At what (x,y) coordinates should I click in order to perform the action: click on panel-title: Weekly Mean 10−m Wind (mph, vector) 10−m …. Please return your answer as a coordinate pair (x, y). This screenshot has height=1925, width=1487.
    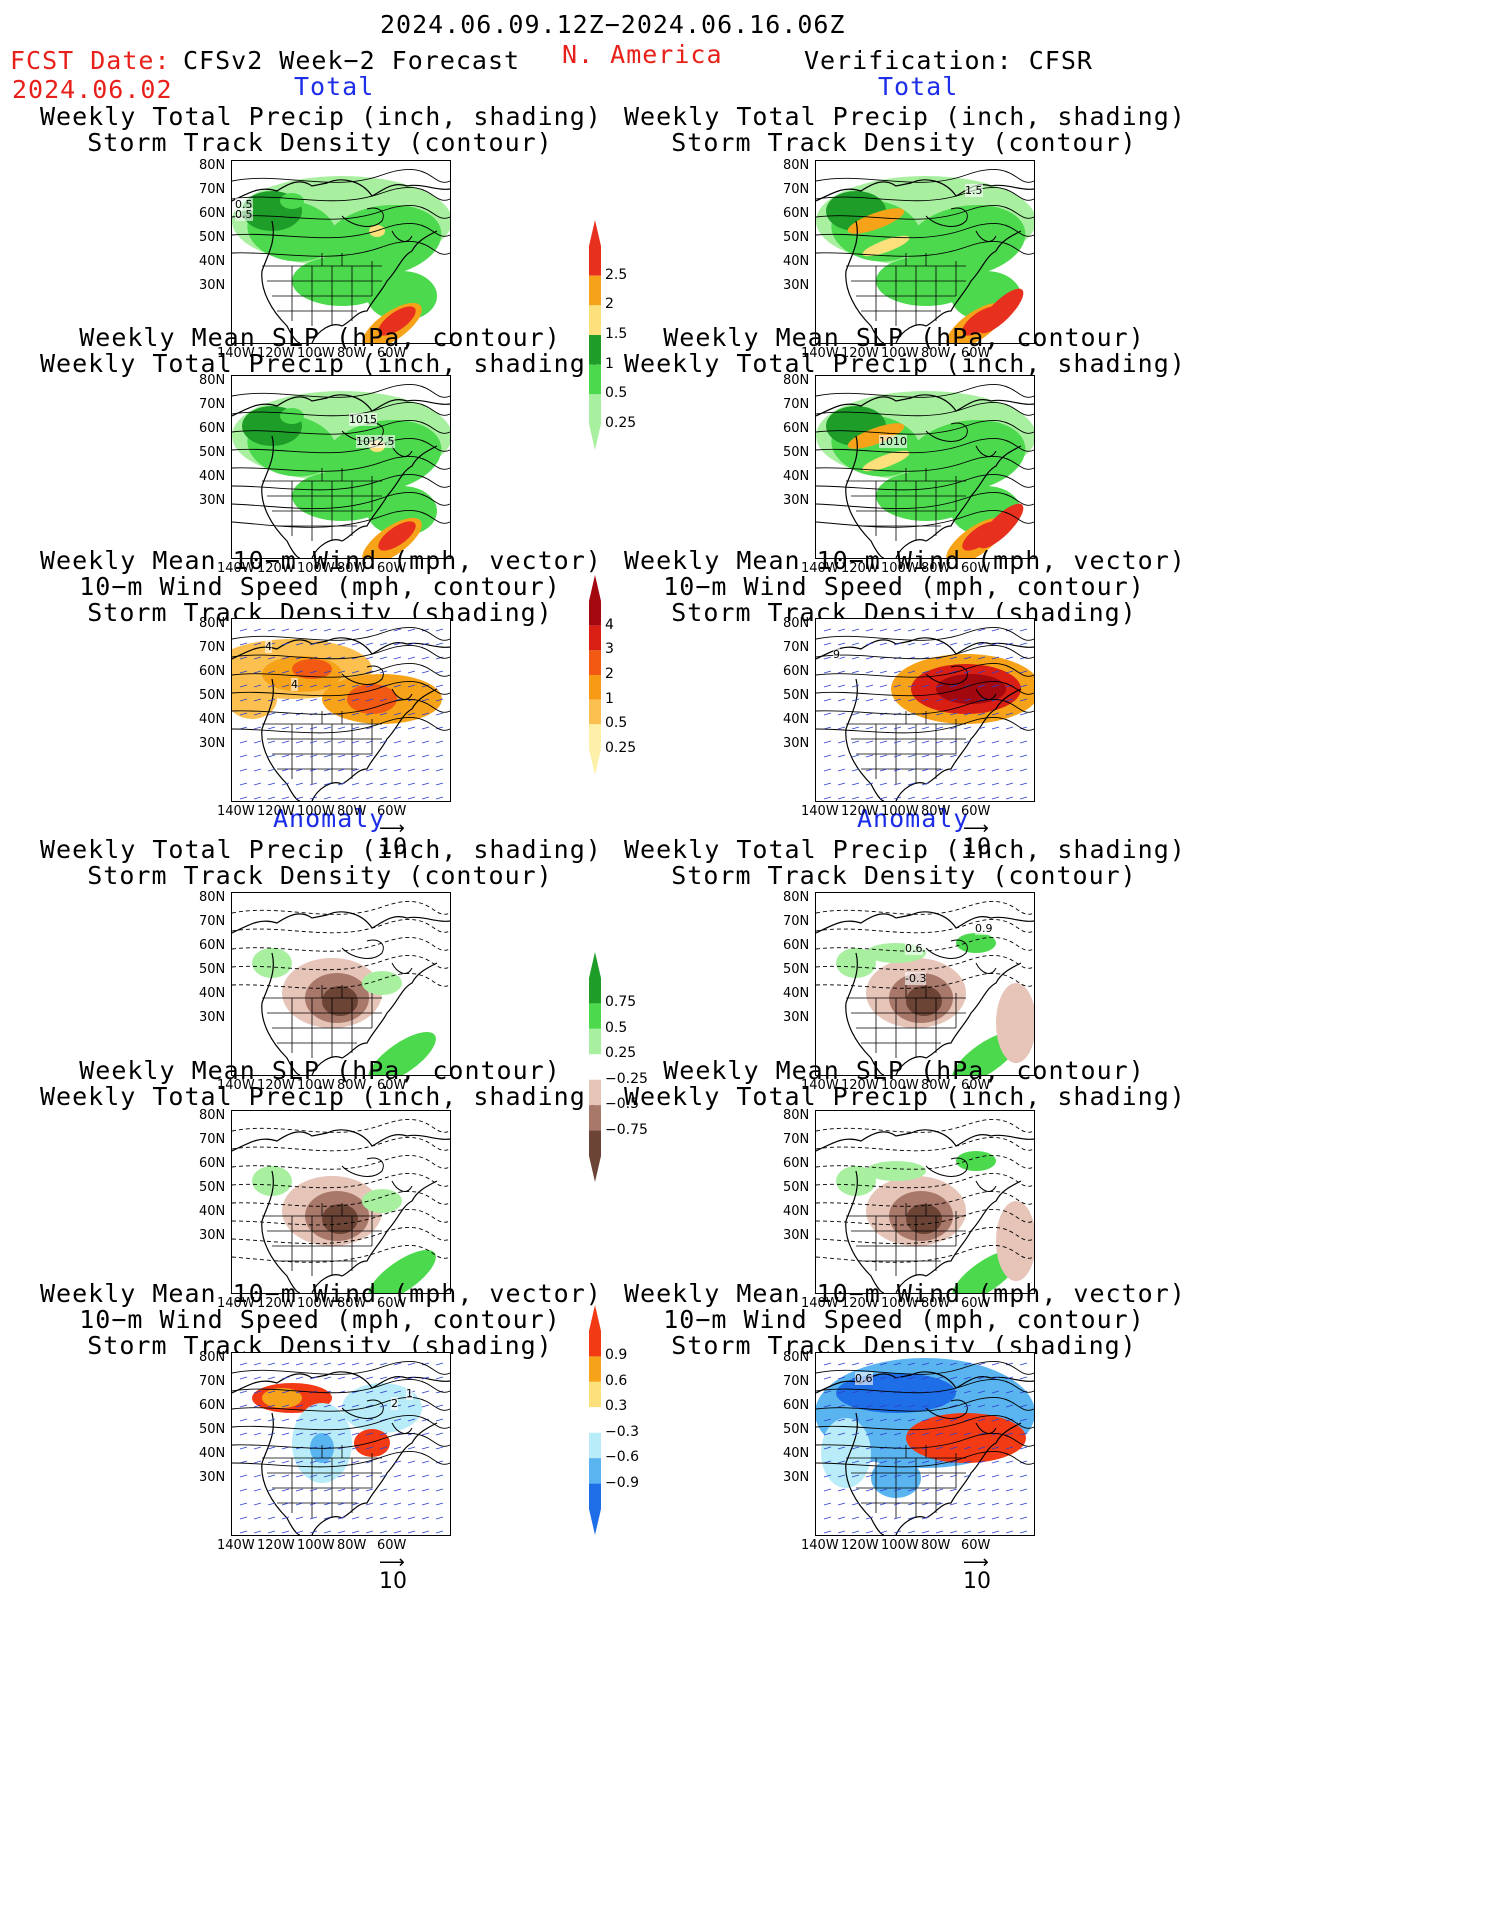
    Looking at the image, I should click on (904, 1320).